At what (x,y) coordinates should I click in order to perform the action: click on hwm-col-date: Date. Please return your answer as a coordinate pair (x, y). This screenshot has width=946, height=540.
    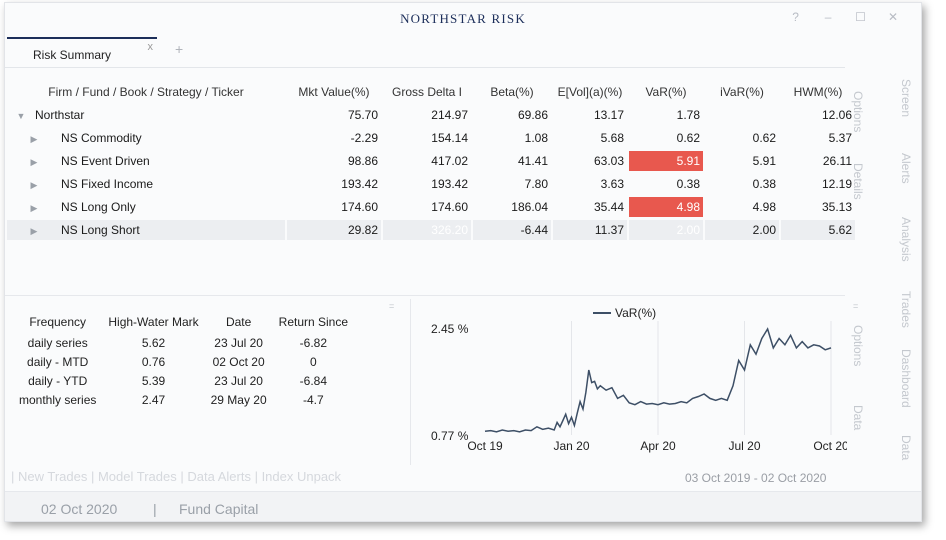
    Looking at the image, I should click on (238, 322).